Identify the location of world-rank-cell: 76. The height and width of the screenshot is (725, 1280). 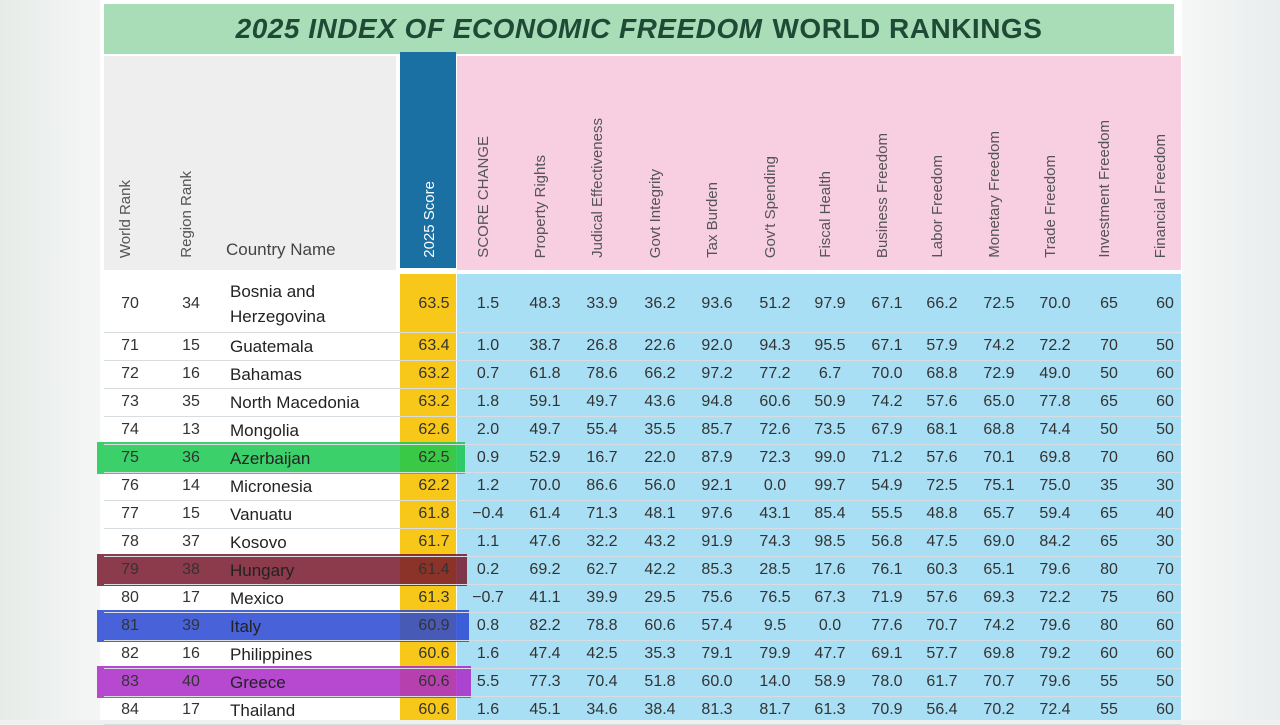
(130, 485).